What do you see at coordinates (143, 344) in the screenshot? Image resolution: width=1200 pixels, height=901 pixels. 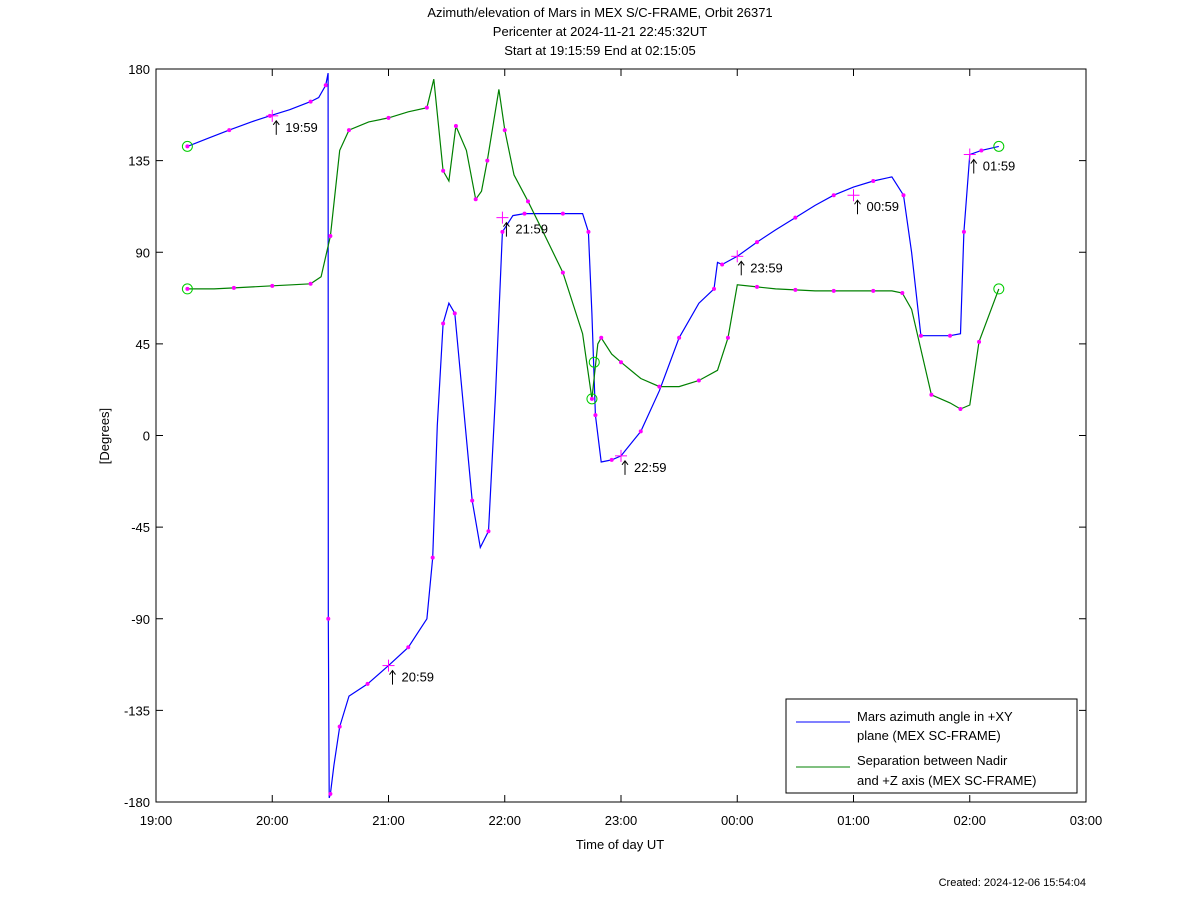 I see `y-tick-label: 45` at bounding box center [143, 344].